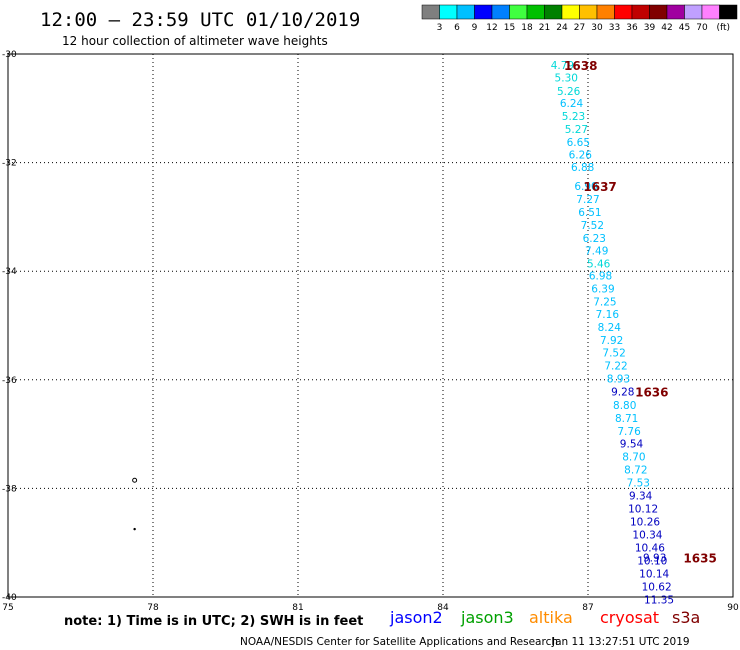 This screenshot has width=740, height=650. Describe the element at coordinates (651, 393) in the screenshot. I see `pass-time-label: 1636` at that location.